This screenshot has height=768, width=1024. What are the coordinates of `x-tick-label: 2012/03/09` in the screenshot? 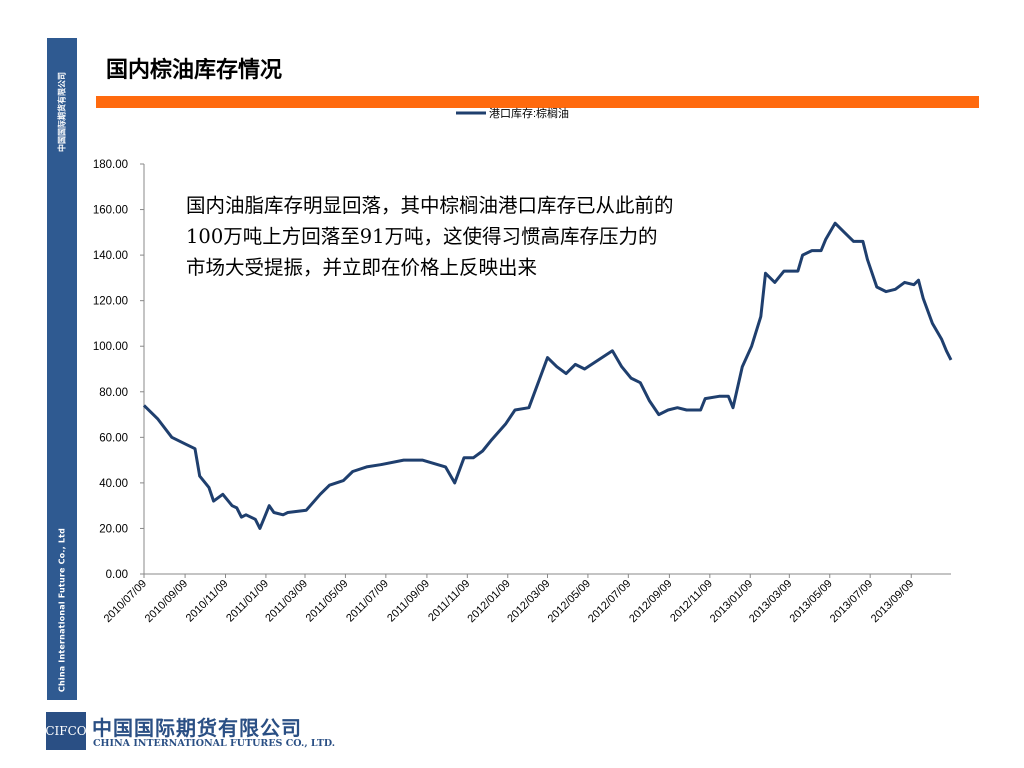 It's located at (528, 601).